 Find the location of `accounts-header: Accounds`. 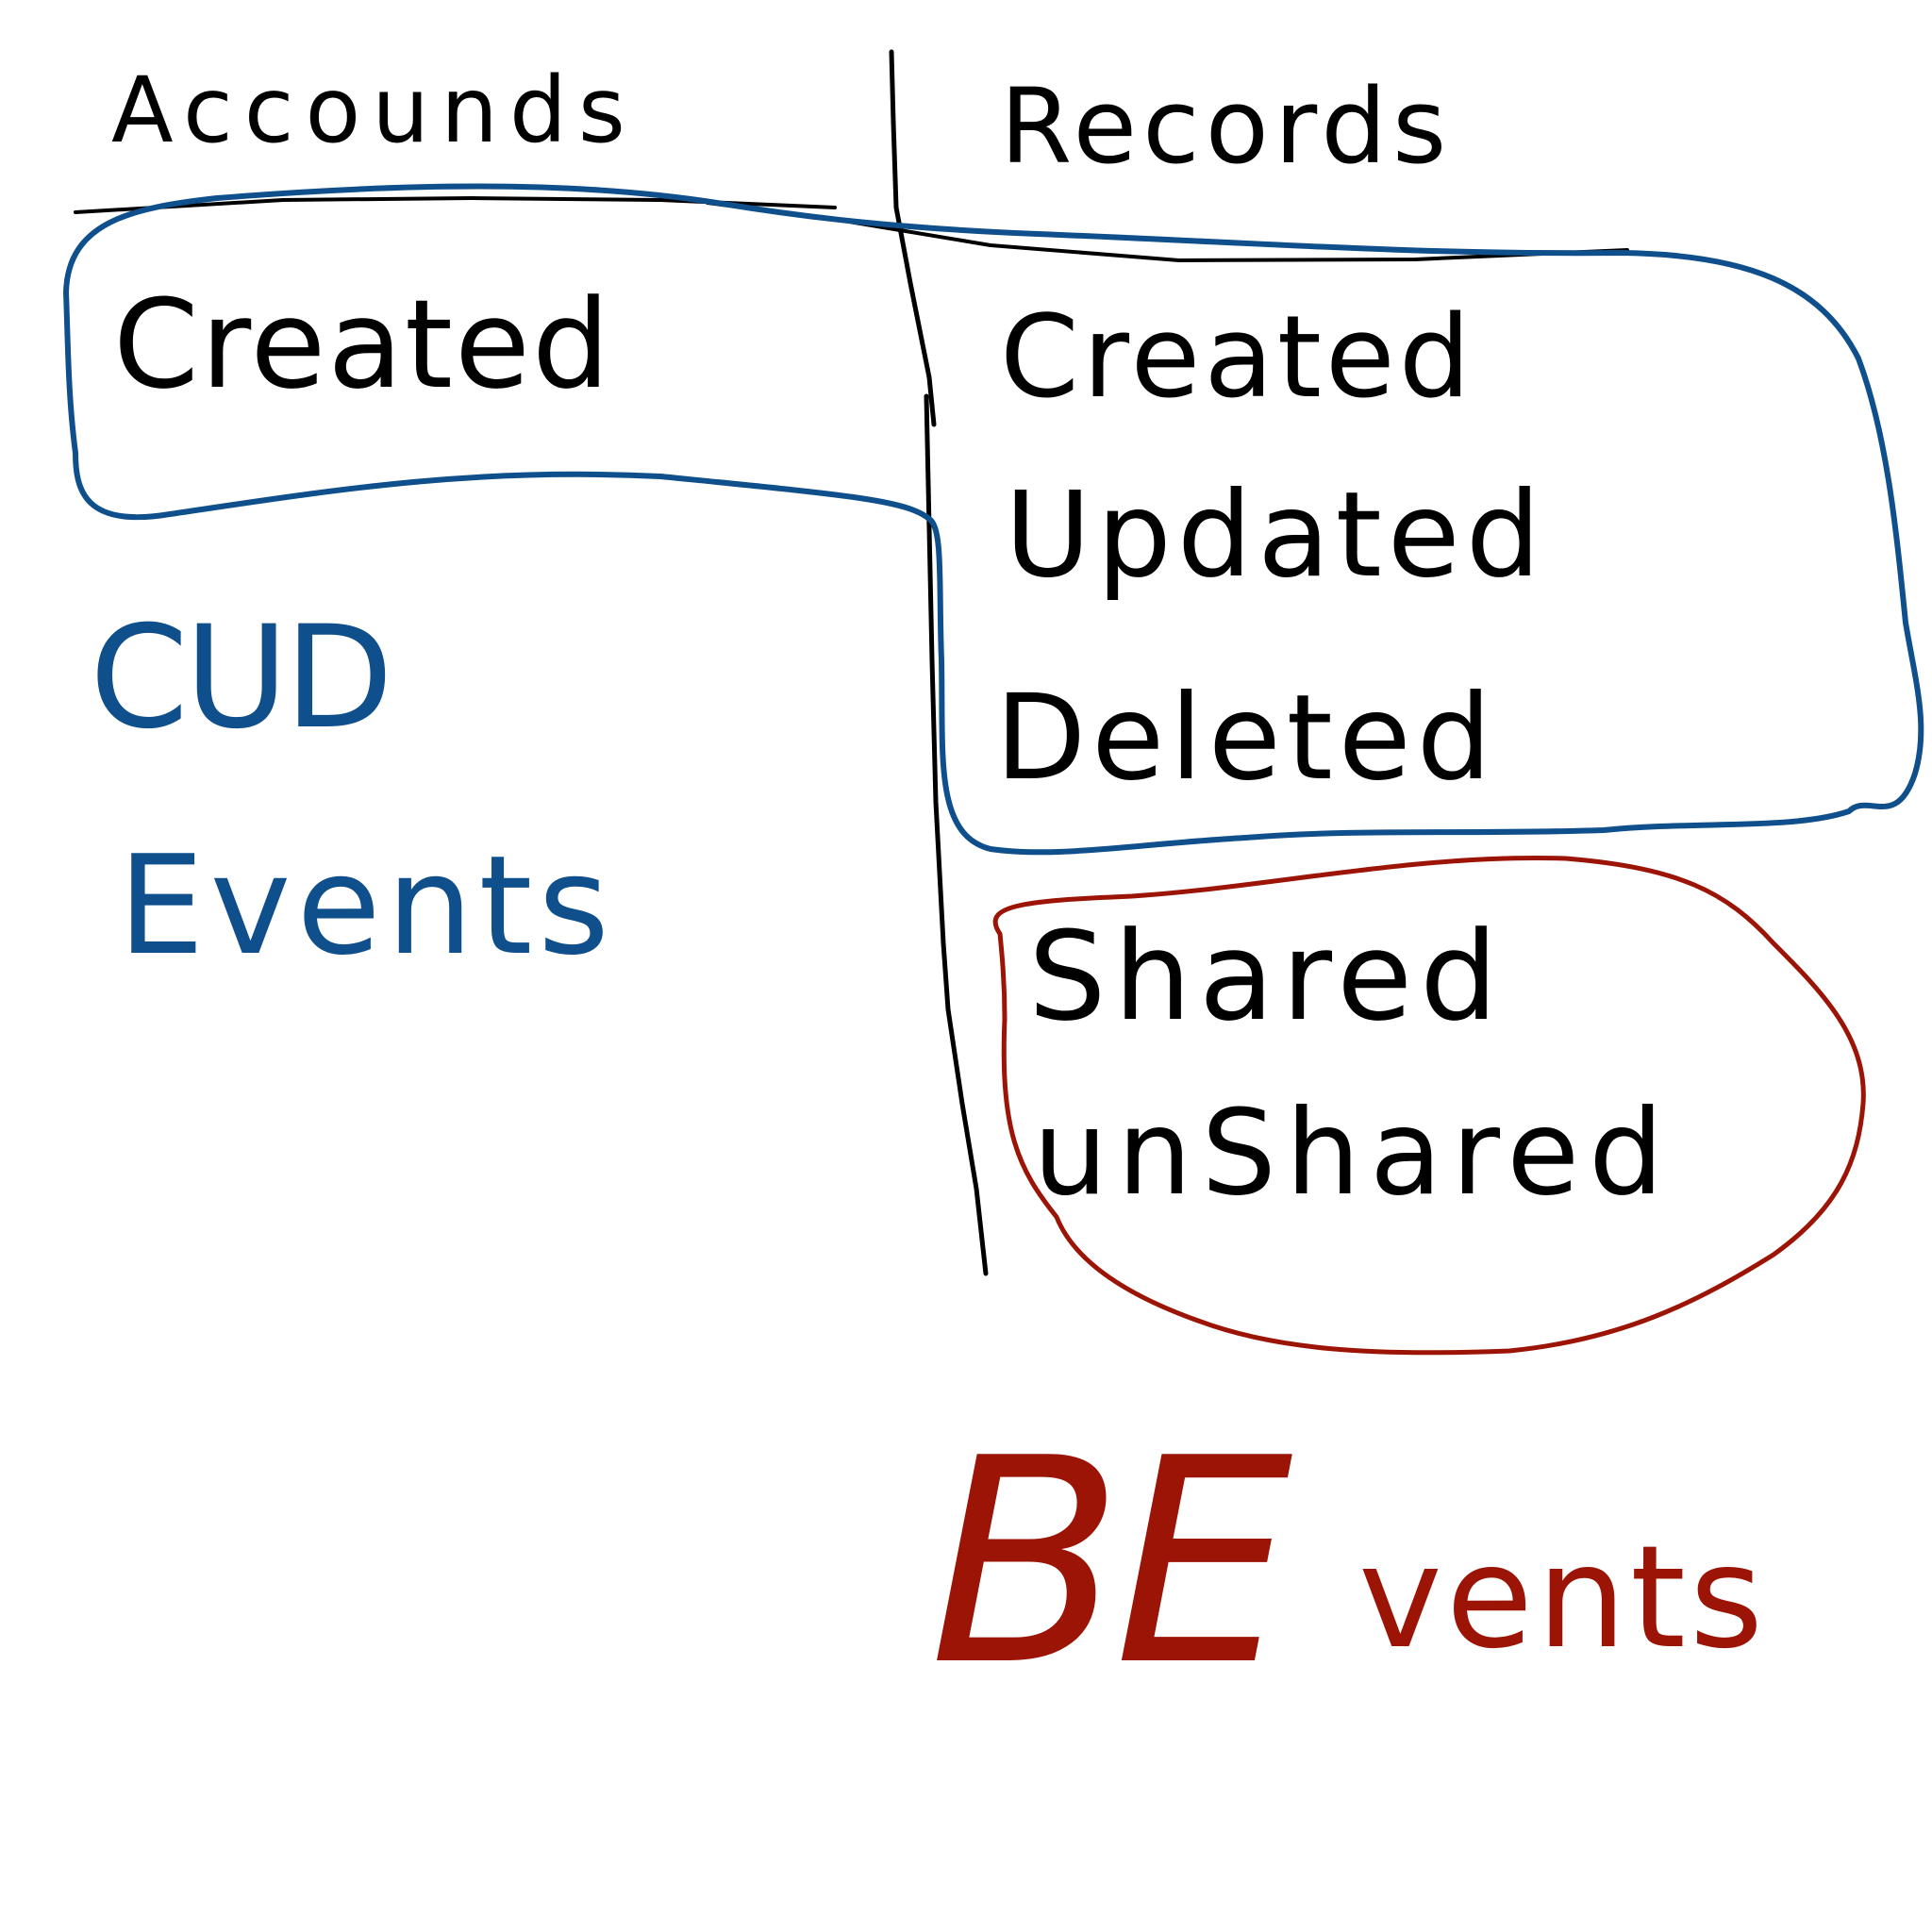

accounts-header: Accounds is located at coordinates (374, 111).